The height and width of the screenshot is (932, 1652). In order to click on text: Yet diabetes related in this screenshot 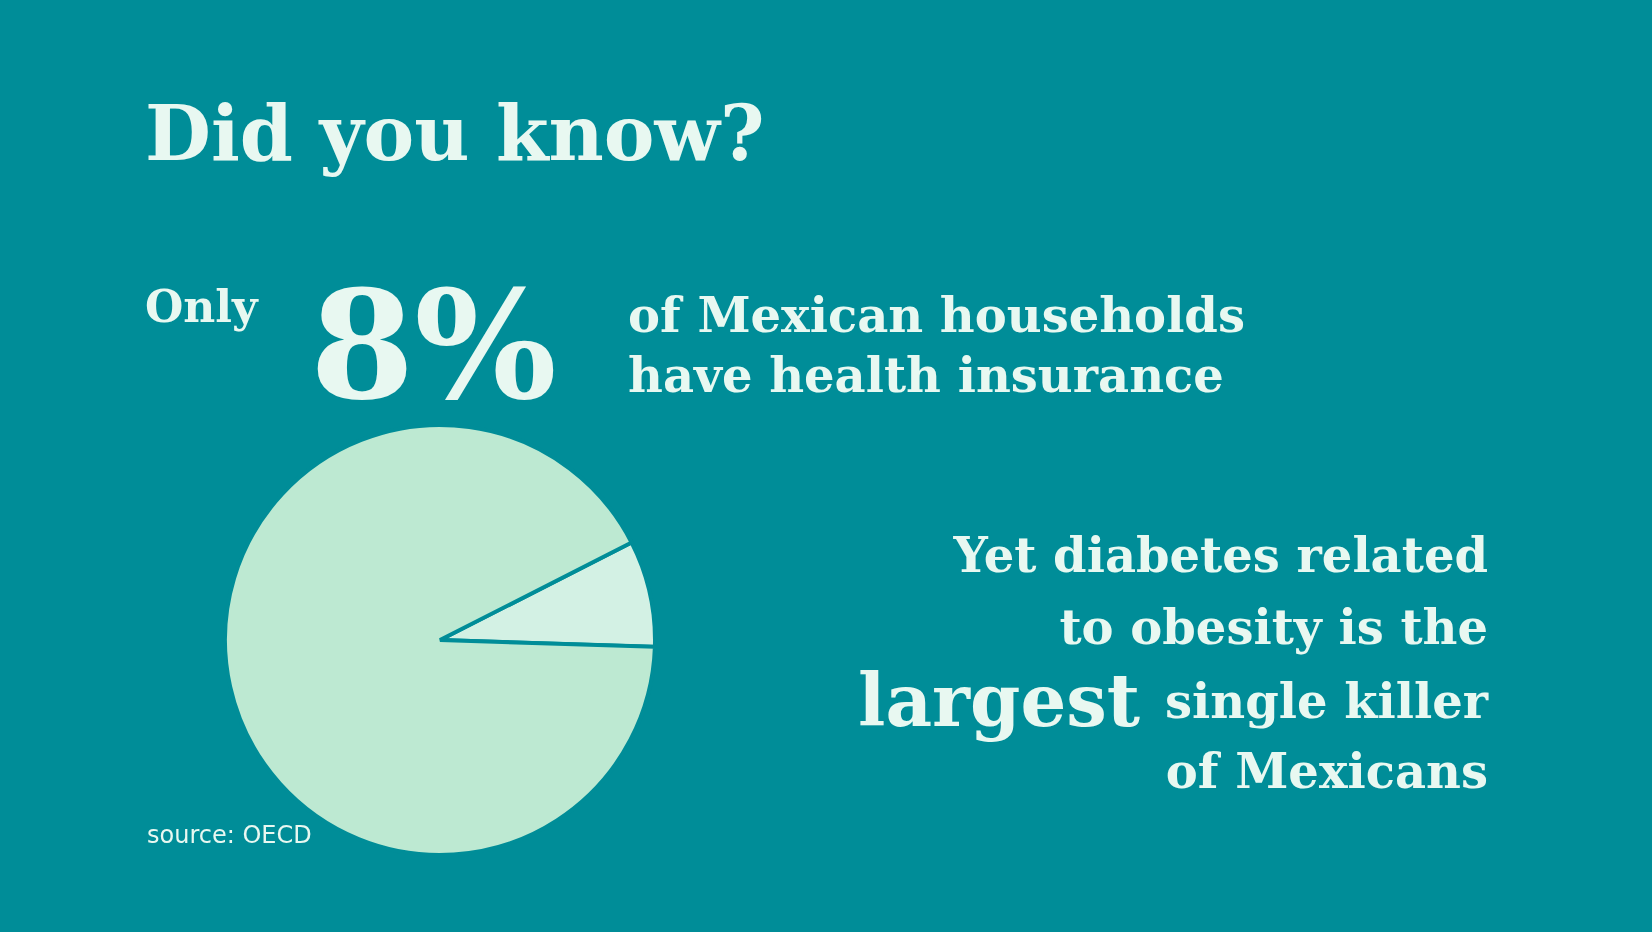, I will do `click(1220, 555)`.